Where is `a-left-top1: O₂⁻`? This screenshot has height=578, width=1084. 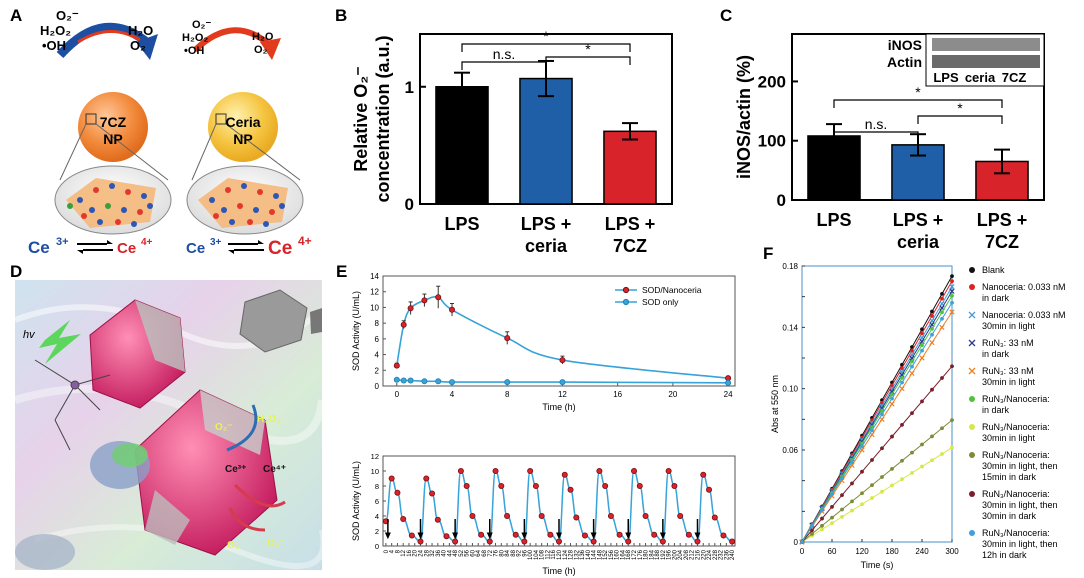 a-left-top1: O₂⁻ is located at coordinates (67, 15).